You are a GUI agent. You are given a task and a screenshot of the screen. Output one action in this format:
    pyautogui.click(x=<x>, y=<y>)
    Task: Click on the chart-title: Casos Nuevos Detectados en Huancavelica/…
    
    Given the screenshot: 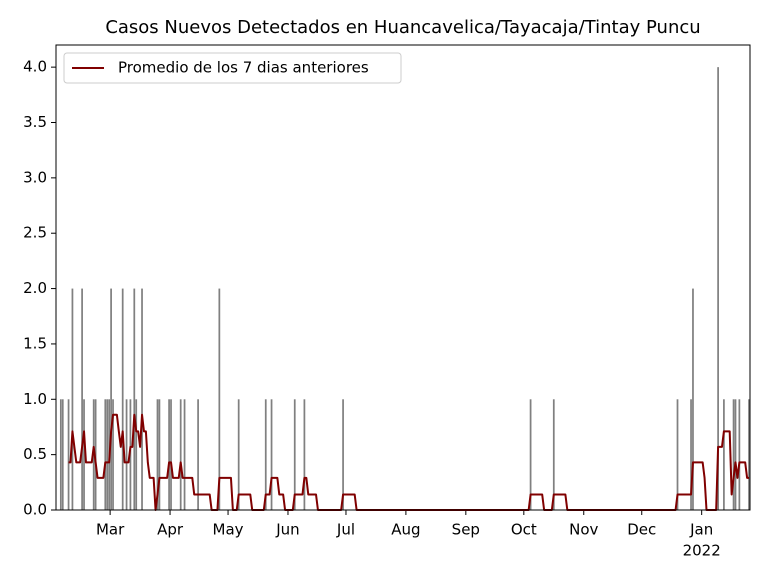 What is the action you would take?
    pyautogui.click(x=402, y=27)
    